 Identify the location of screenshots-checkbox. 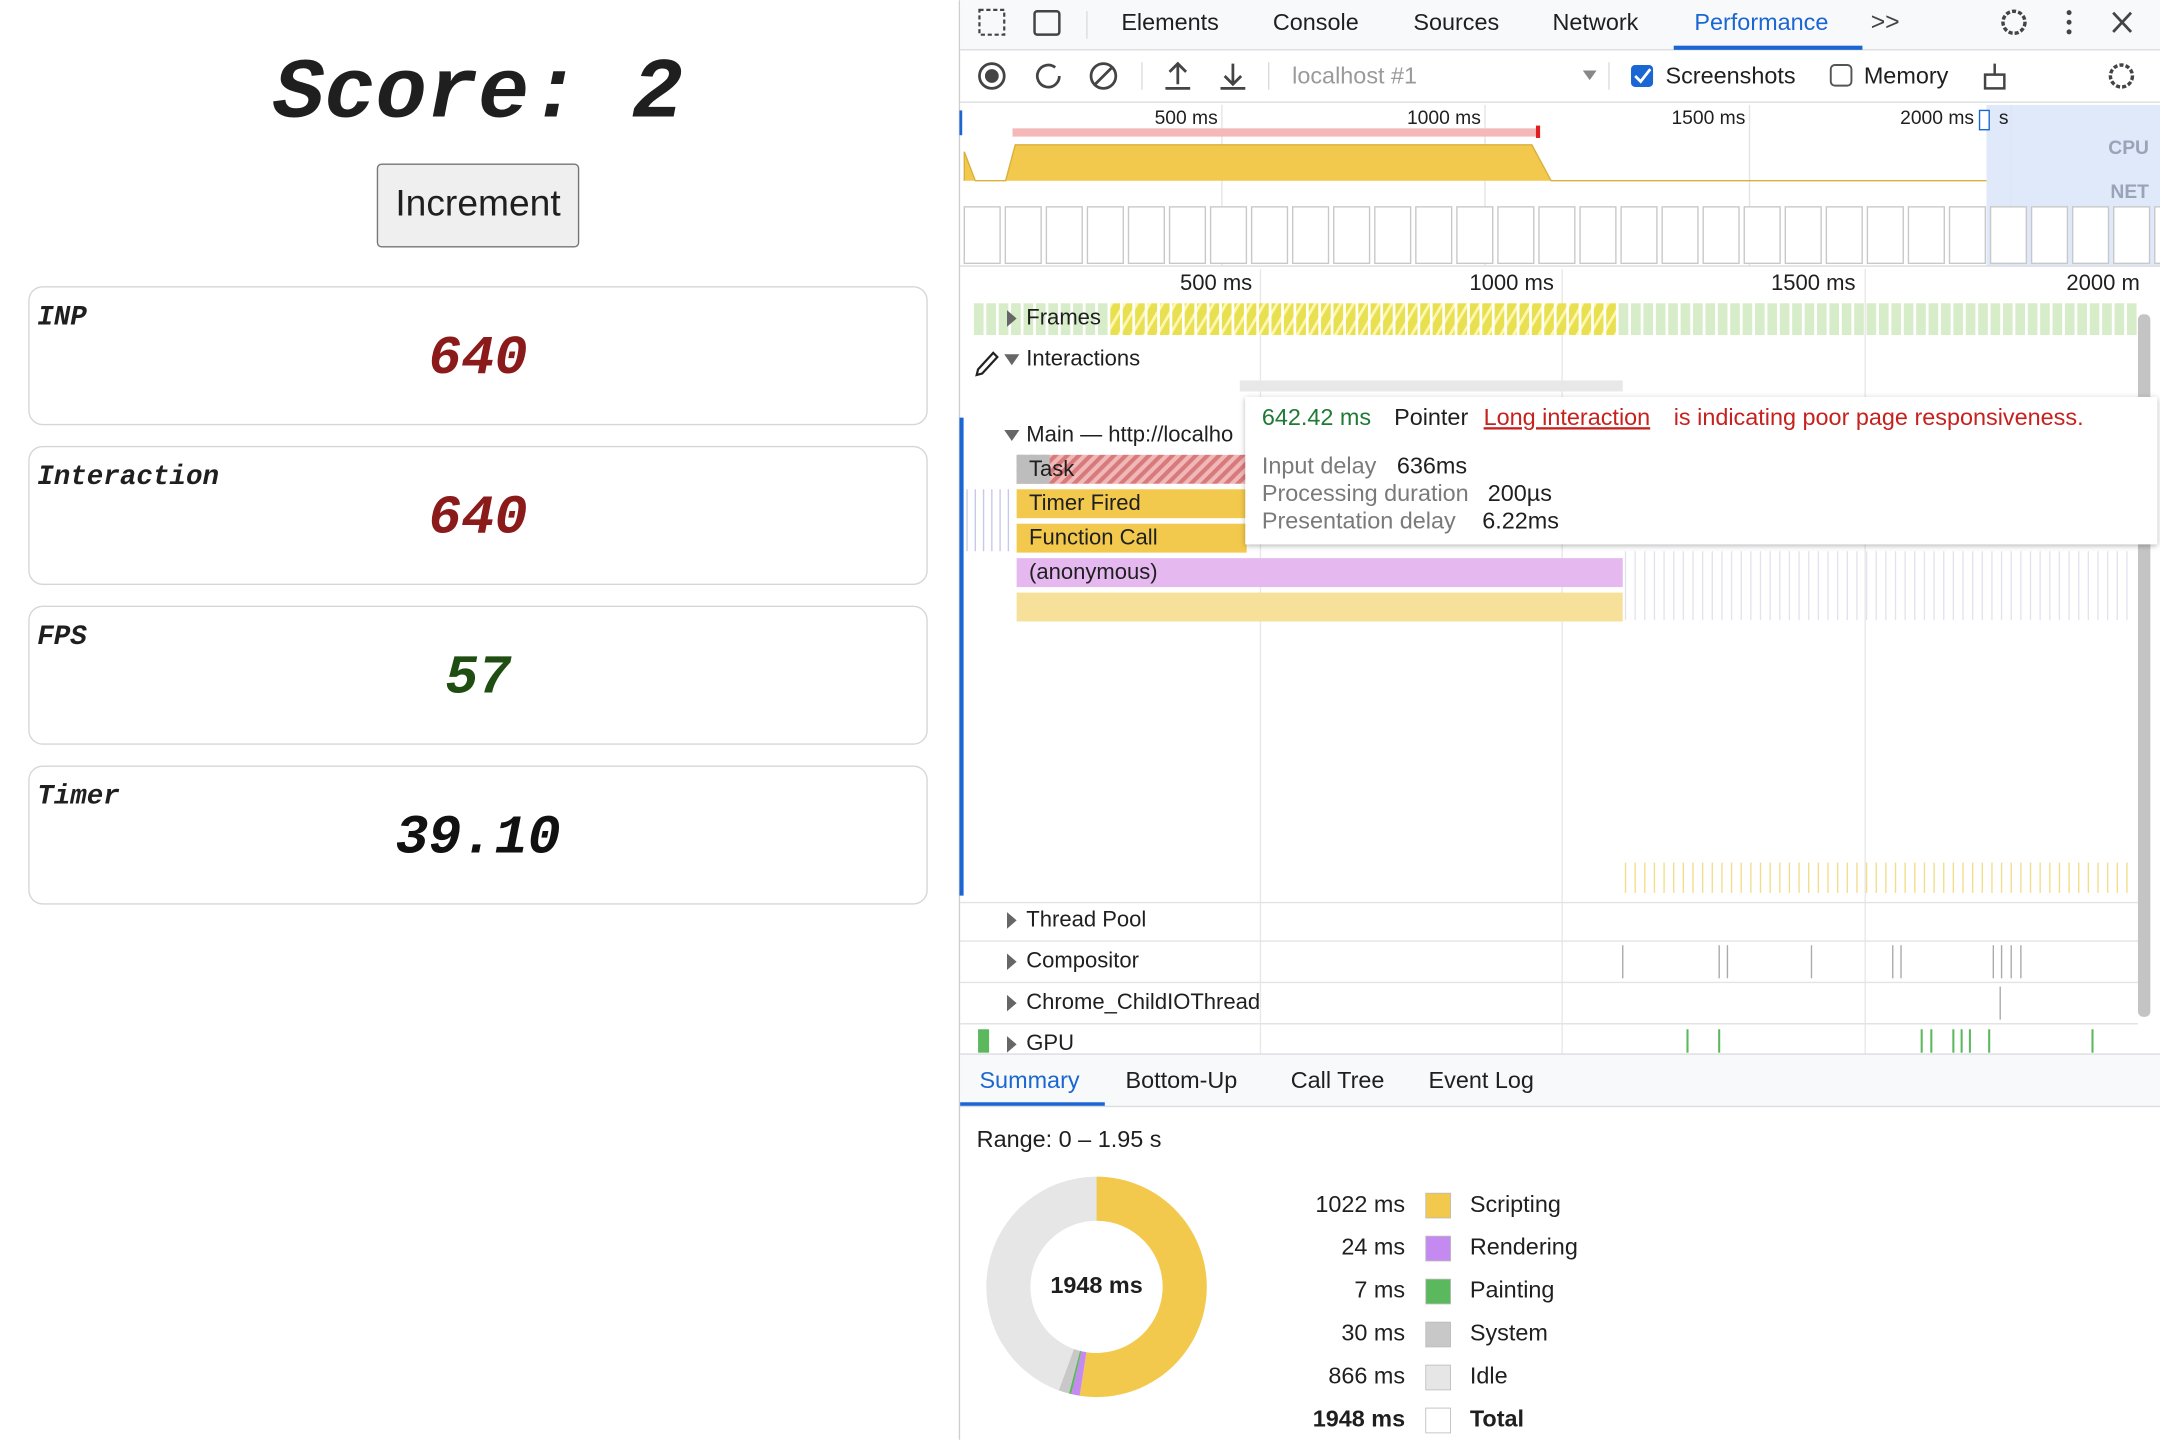
(1642, 76).